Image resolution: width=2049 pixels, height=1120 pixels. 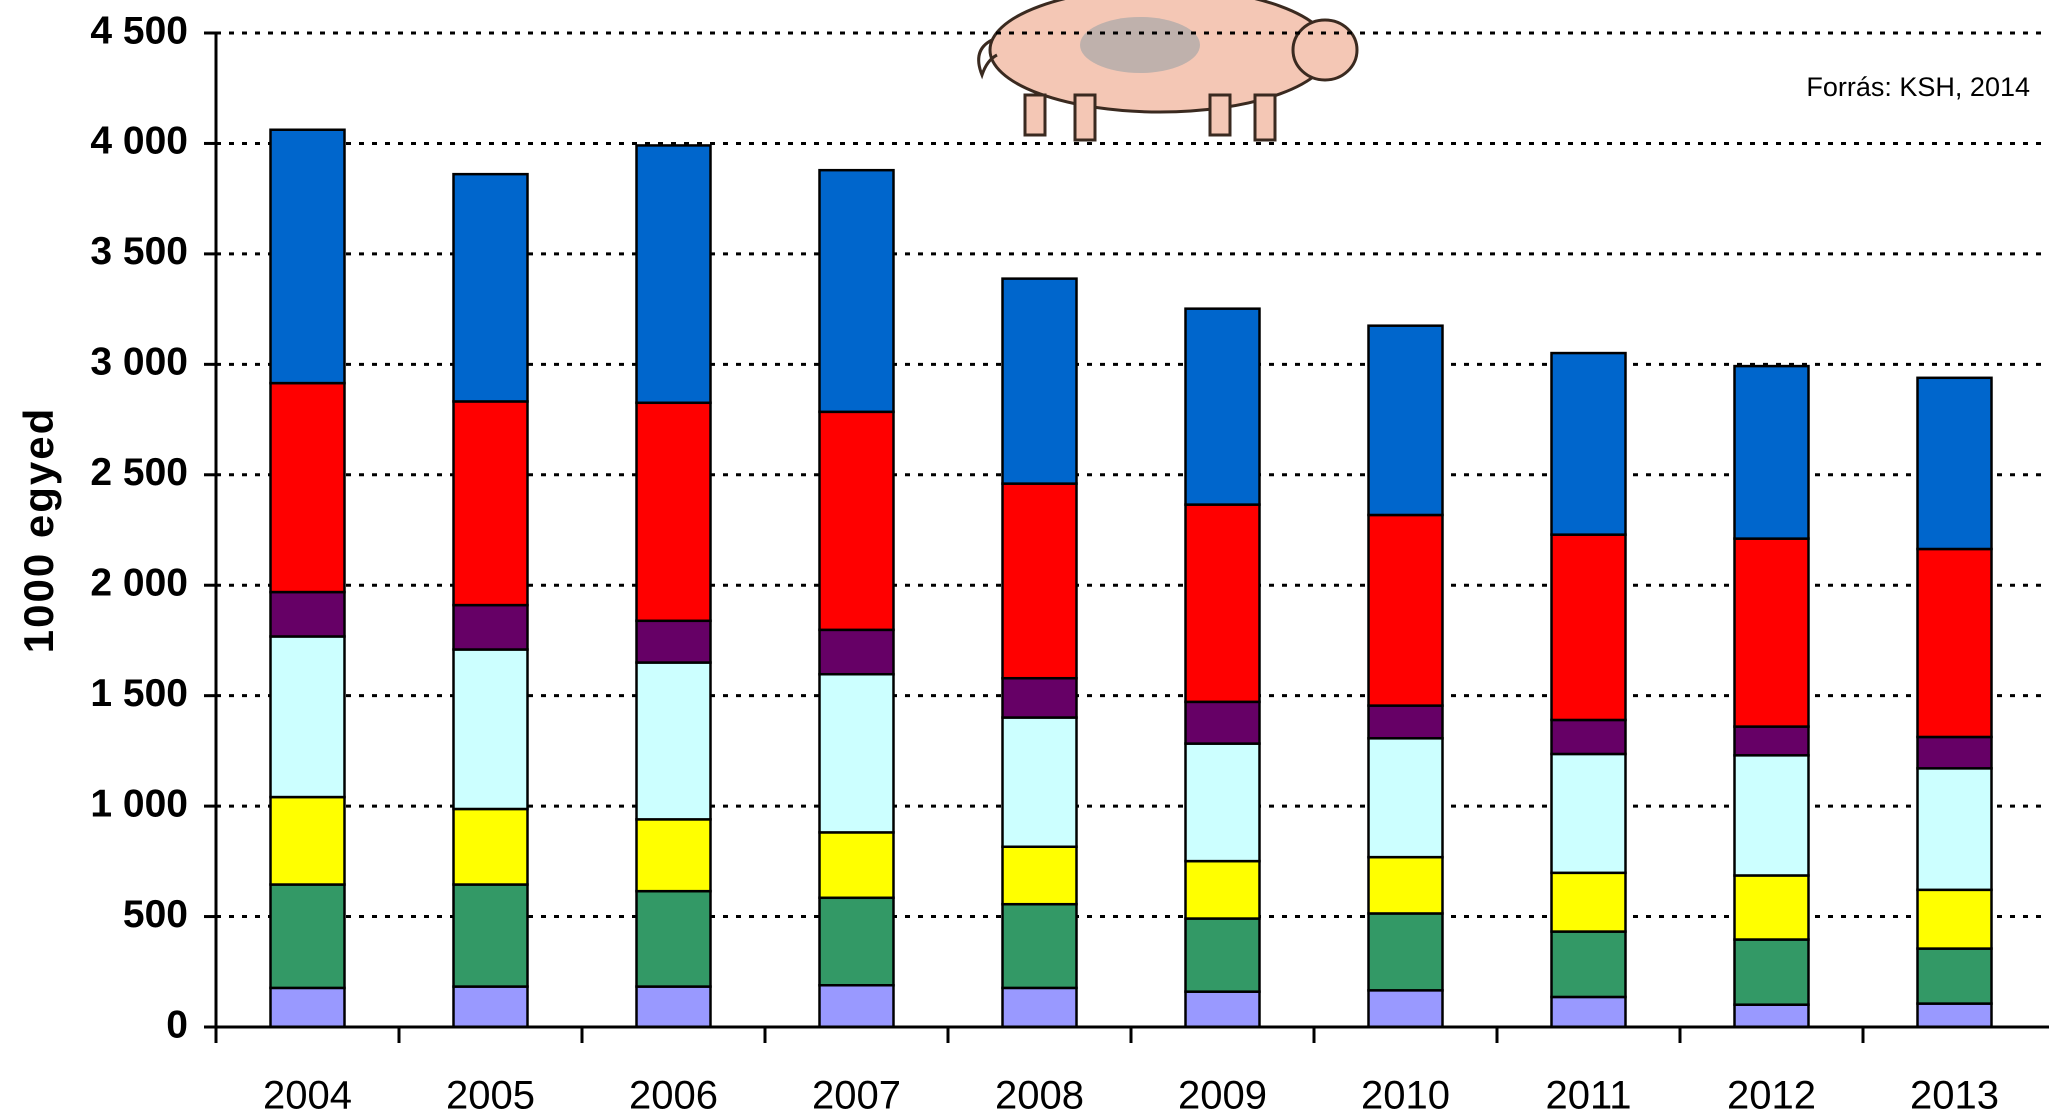 What do you see at coordinates (139, 141) in the screenshot?
I see `y-tick-label: 4 000` at bounding box center [139, 141].